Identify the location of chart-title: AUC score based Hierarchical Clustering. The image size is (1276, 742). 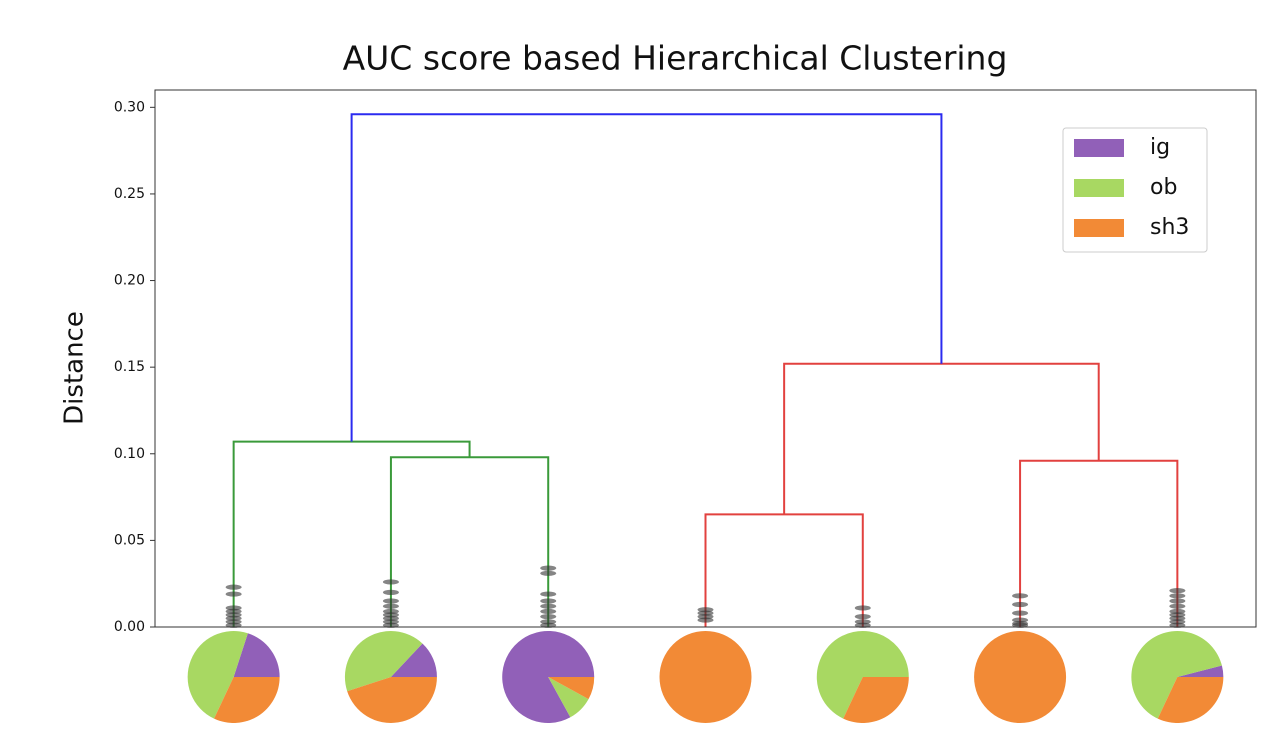
(675, 58).